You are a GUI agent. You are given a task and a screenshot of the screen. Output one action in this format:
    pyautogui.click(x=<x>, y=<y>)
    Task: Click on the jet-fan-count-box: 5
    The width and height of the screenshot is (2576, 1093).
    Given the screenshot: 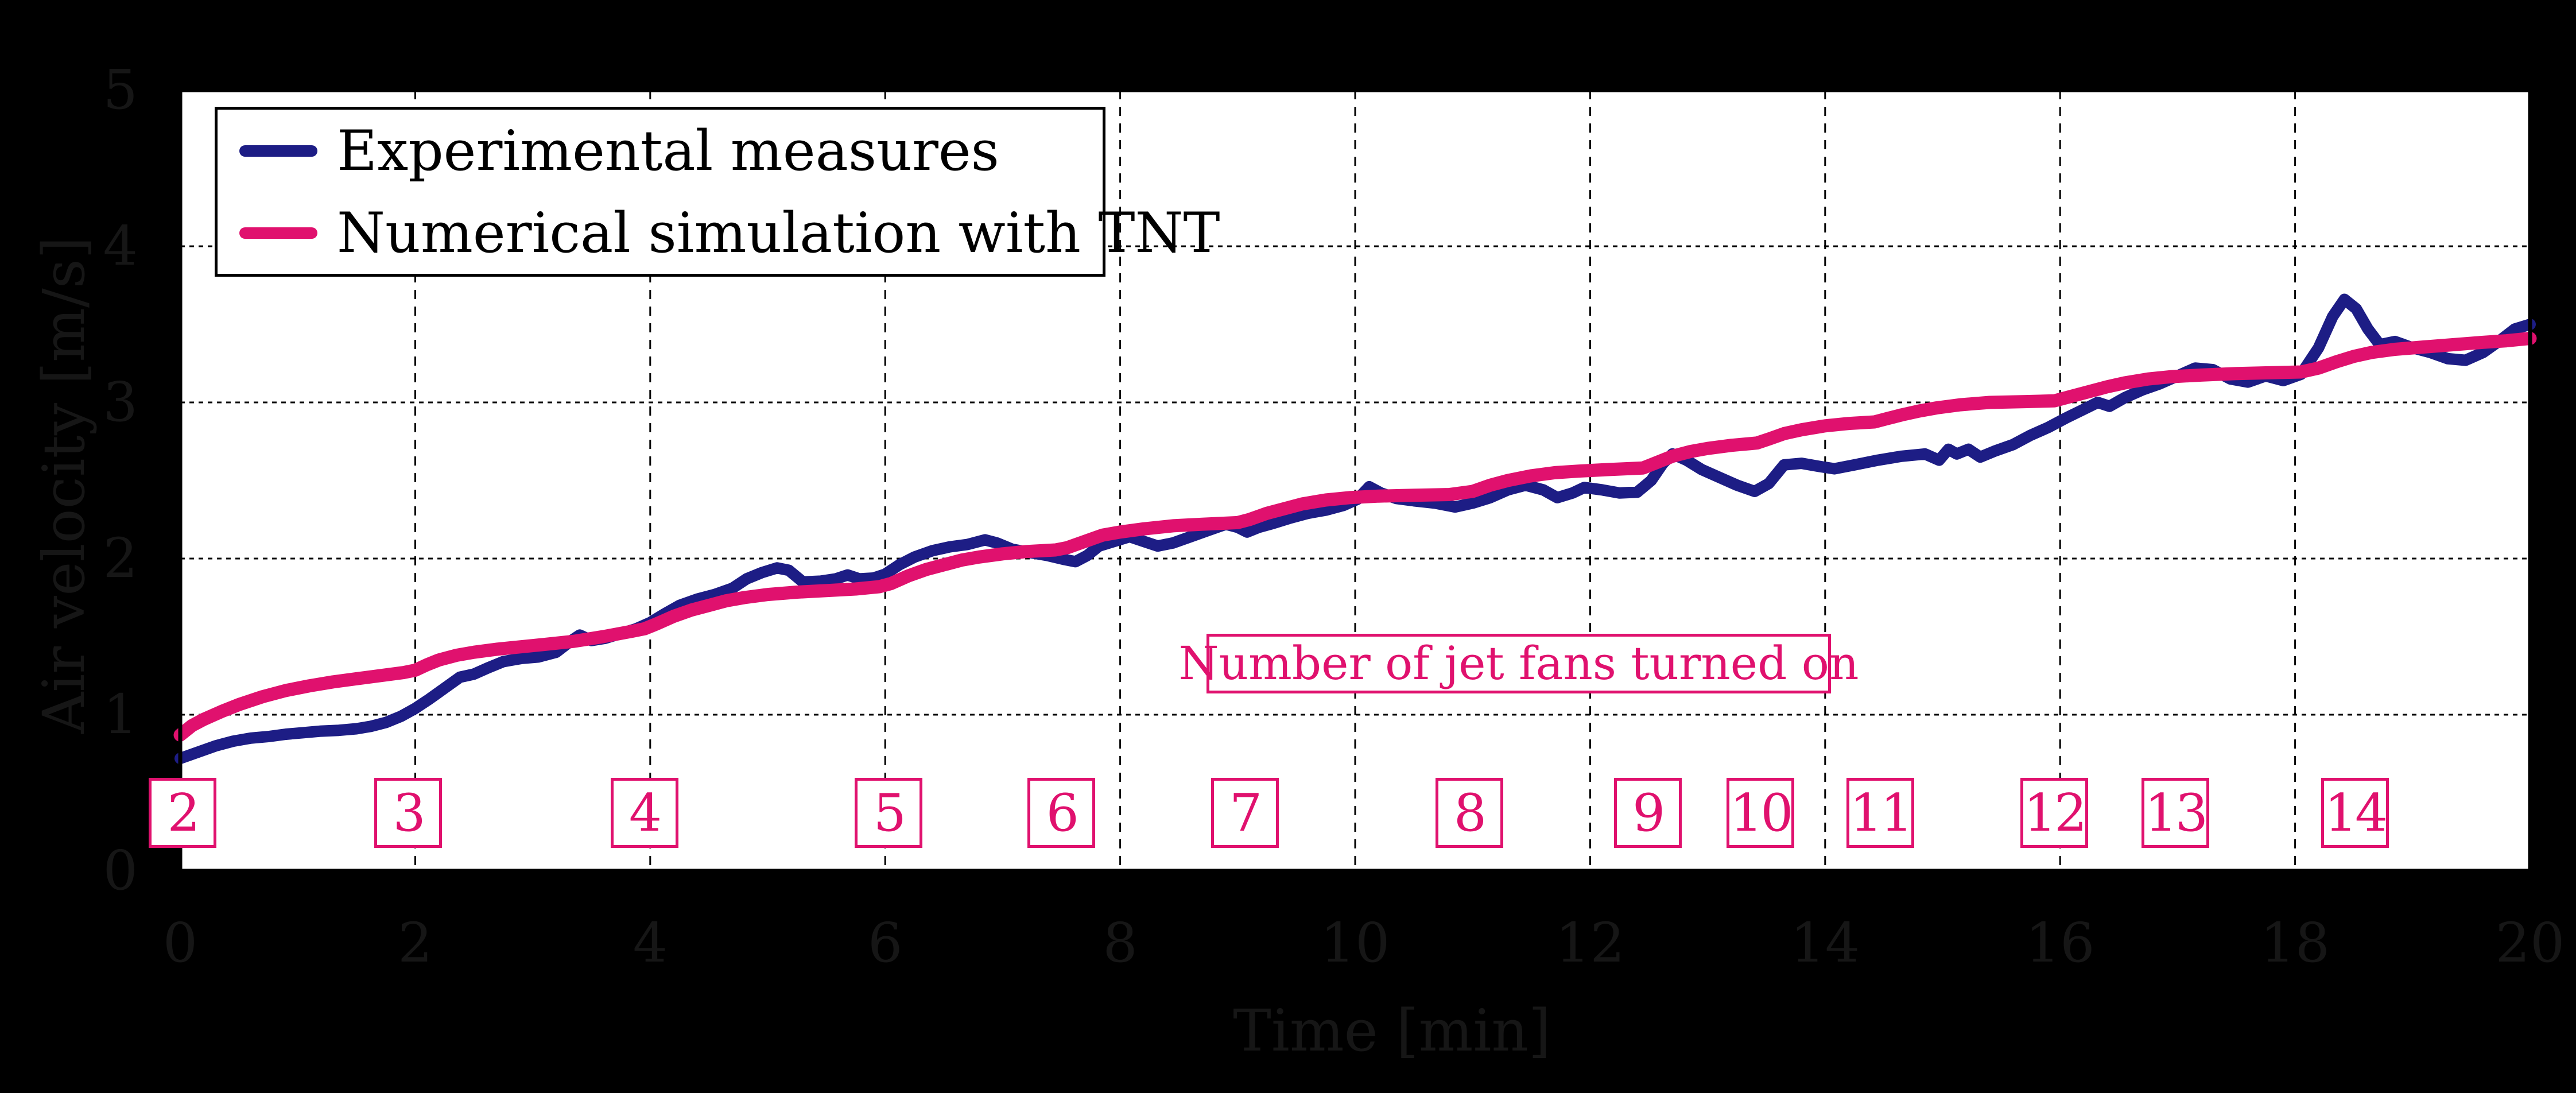 What is the action you would take?
    pyautogui.click(x=889, y=813)
    